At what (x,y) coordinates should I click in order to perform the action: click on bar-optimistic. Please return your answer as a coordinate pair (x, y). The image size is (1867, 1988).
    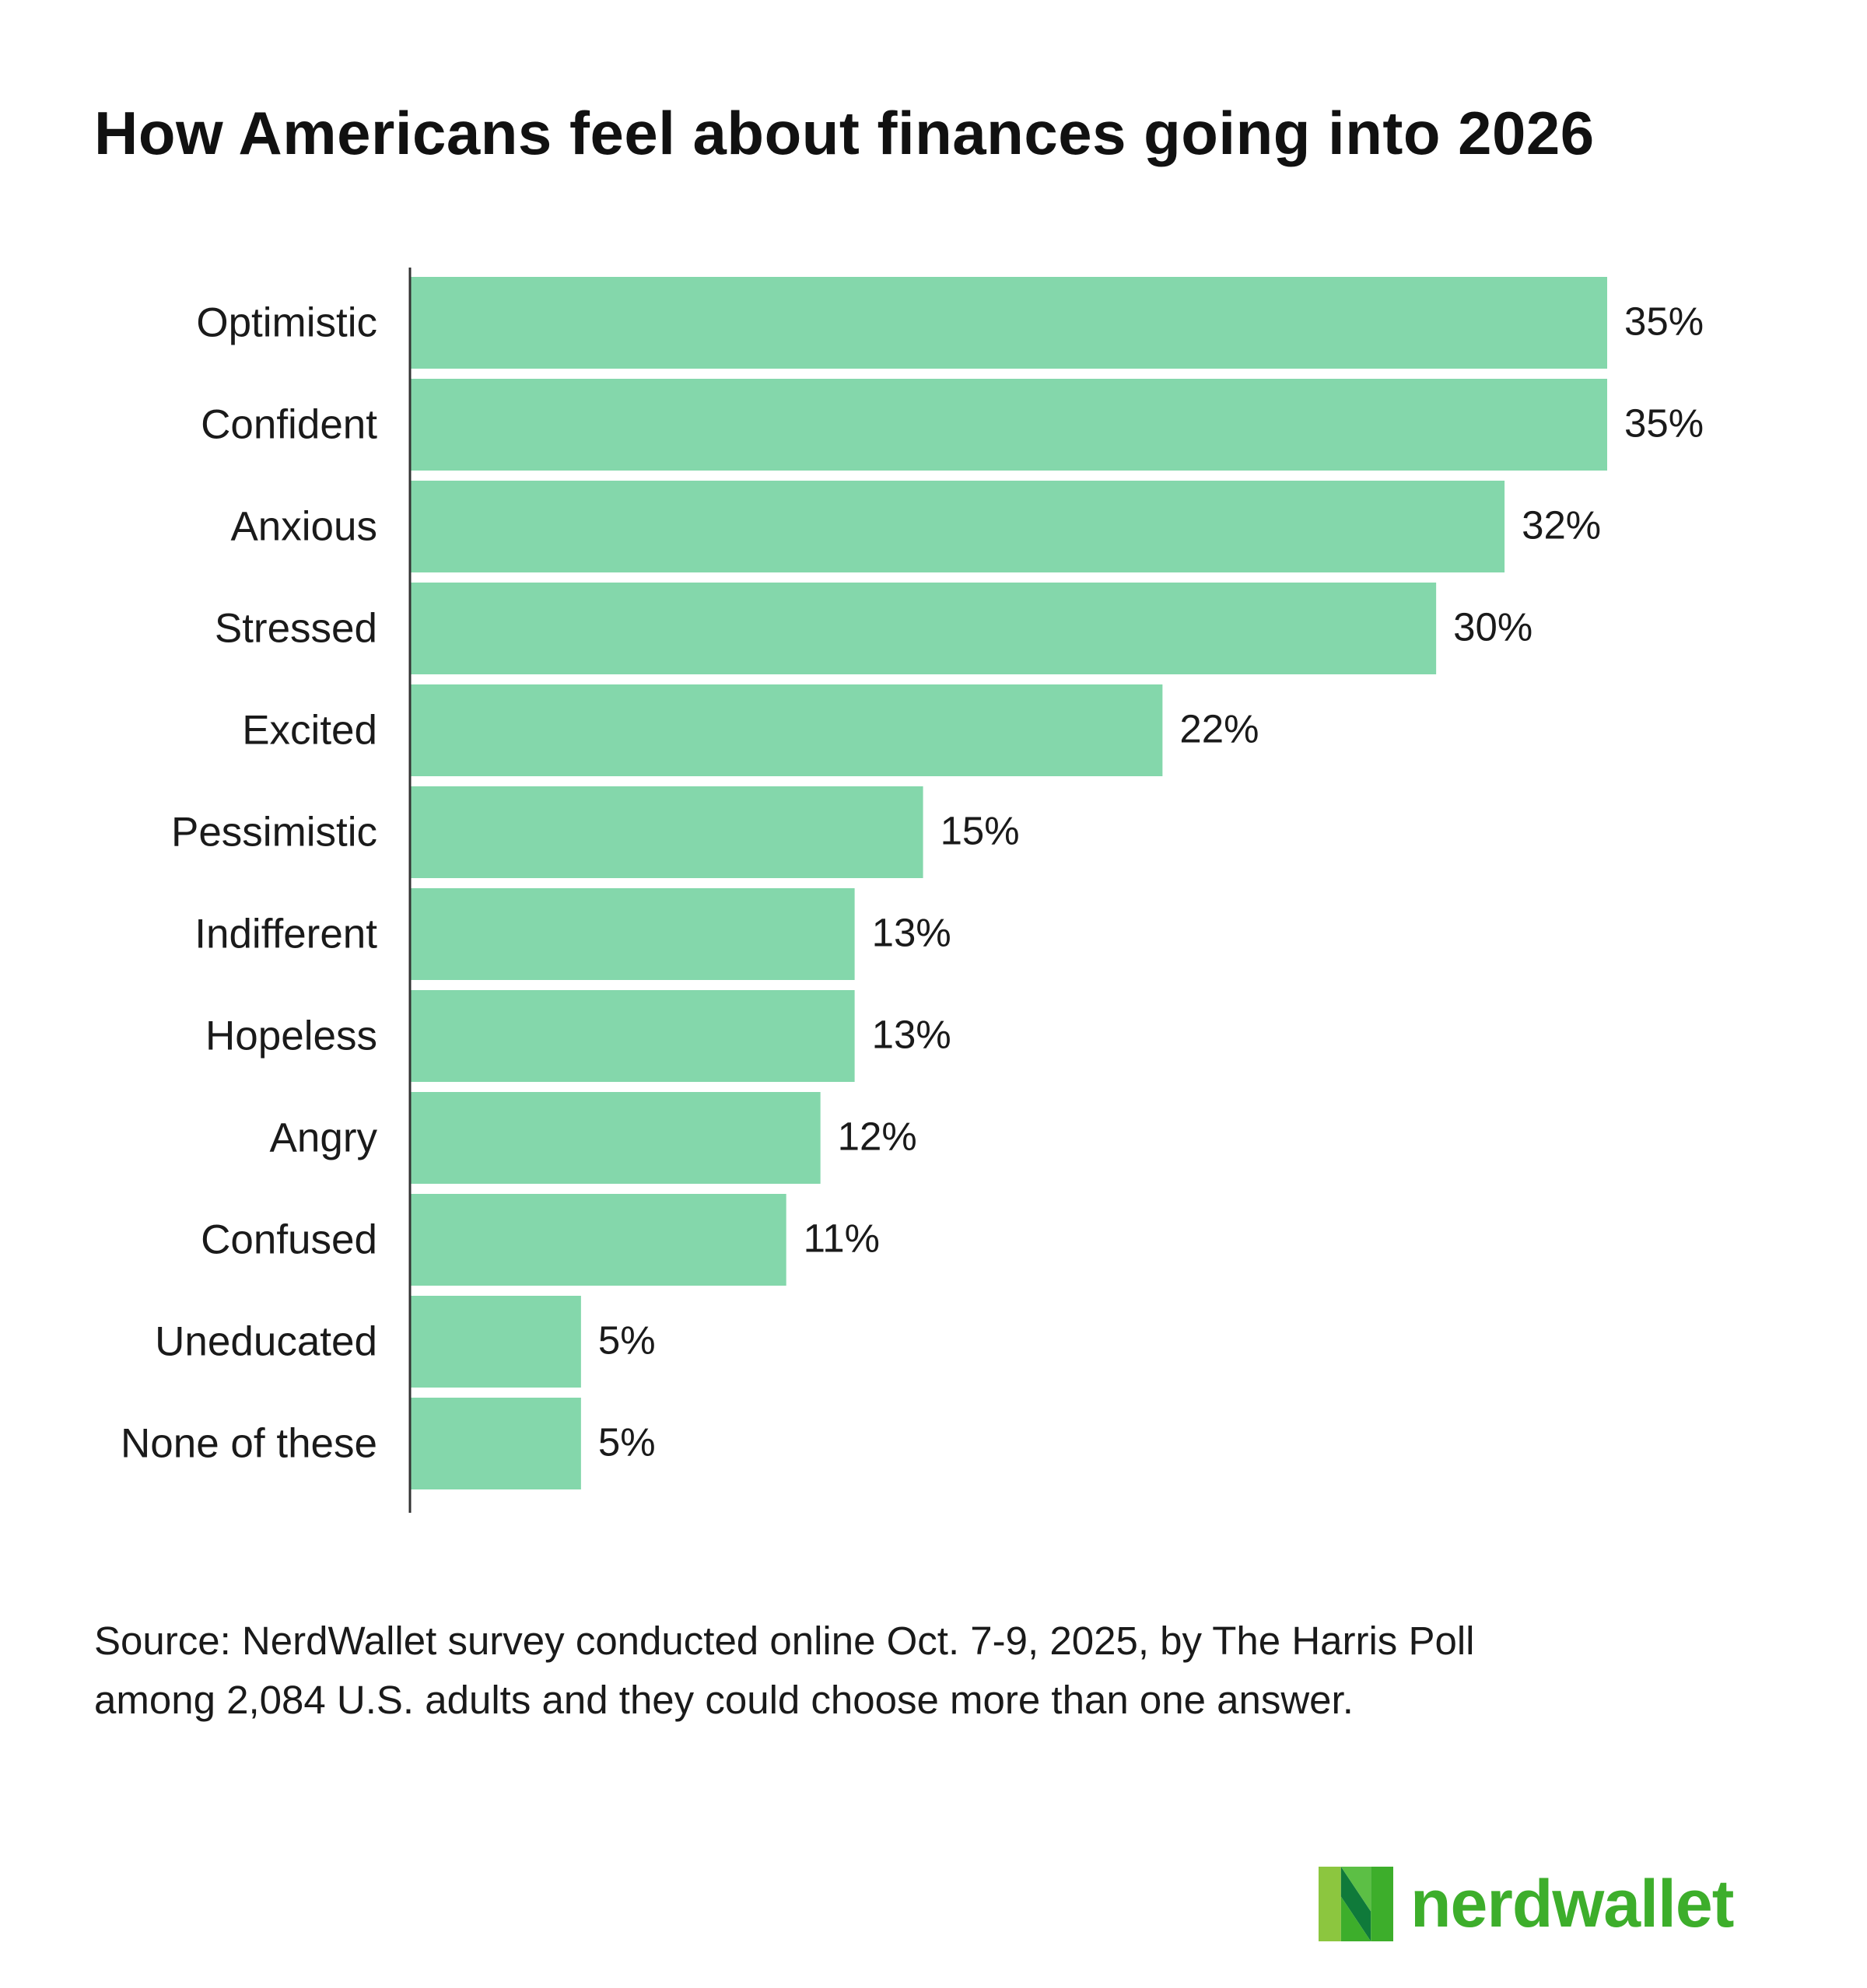
    Looking at the image, I should click on (1009, 323).